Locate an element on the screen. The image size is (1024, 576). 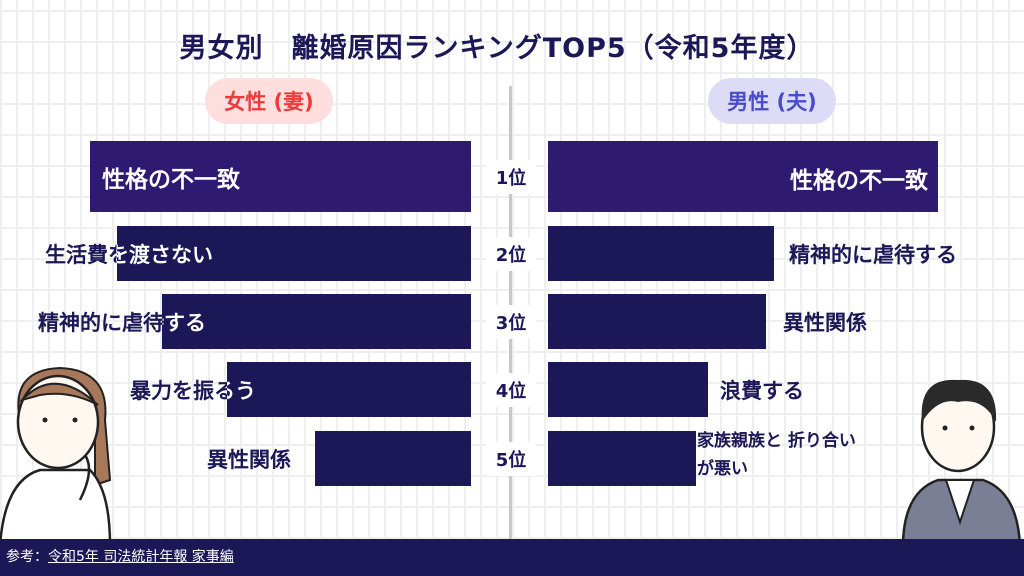
rank-label: 2位 is located at coordinates (511, 253).